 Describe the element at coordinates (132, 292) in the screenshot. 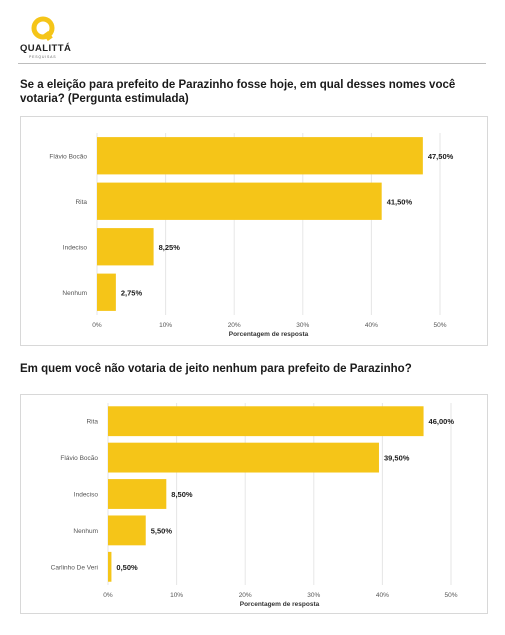

I see `data-label: 2,75%` at that location.